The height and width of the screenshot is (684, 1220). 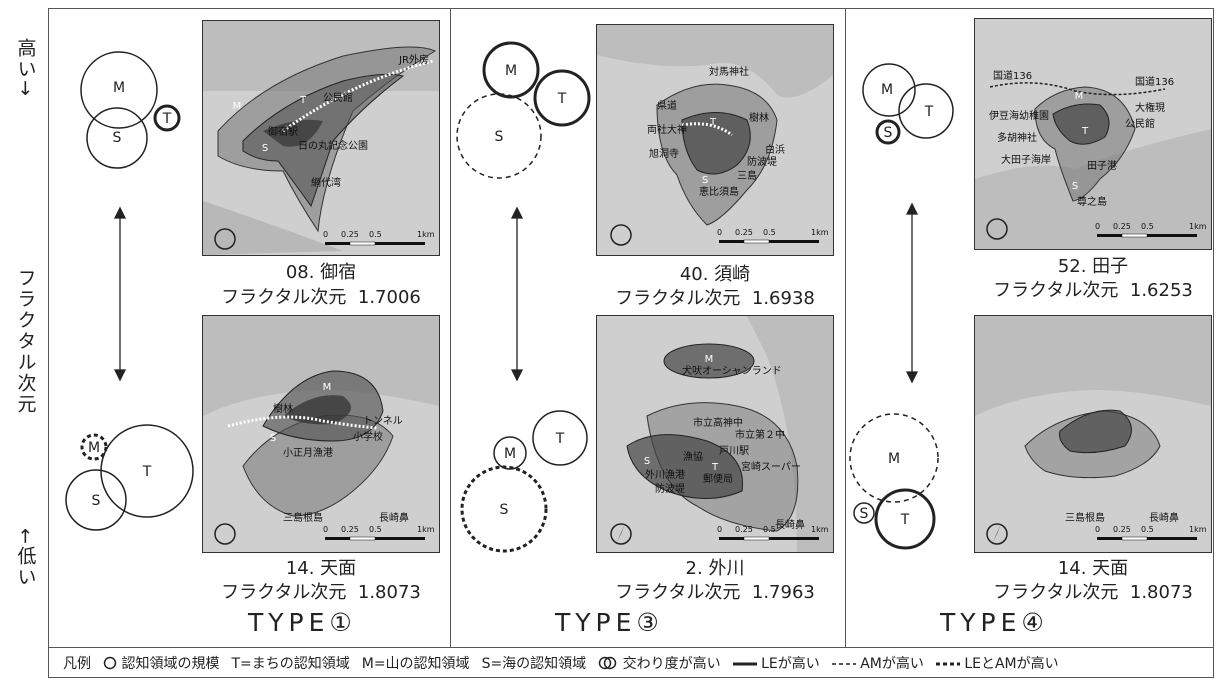 I want to click on type-label: TYPE④, so click(x=994, y=622).